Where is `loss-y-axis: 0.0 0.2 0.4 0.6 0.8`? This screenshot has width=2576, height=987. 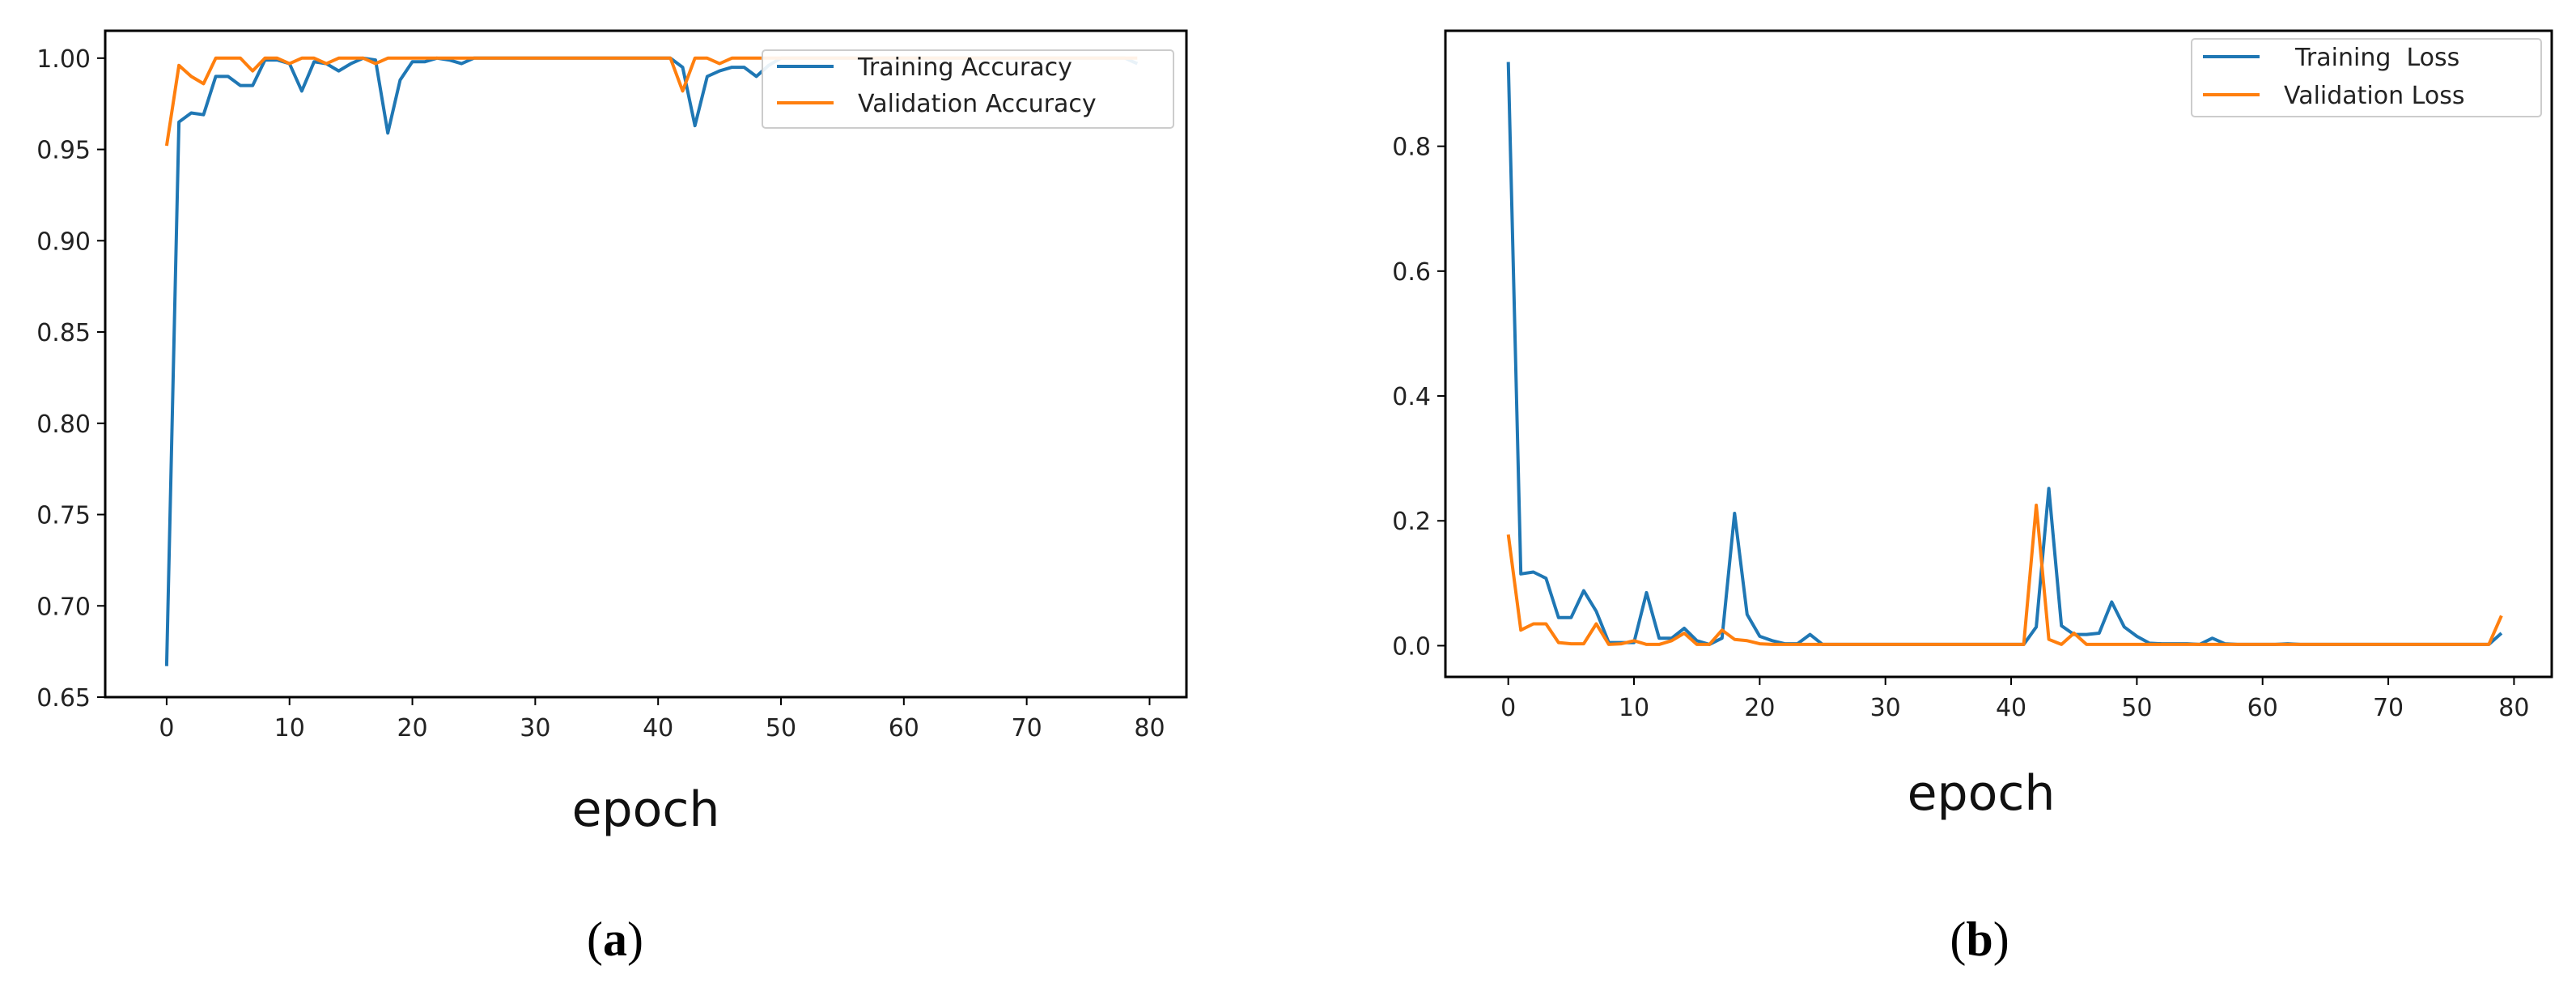
loss-y-axis: 0.0 0.2 0.4 0.6 0.8 is located at coordinates (1418, 397).